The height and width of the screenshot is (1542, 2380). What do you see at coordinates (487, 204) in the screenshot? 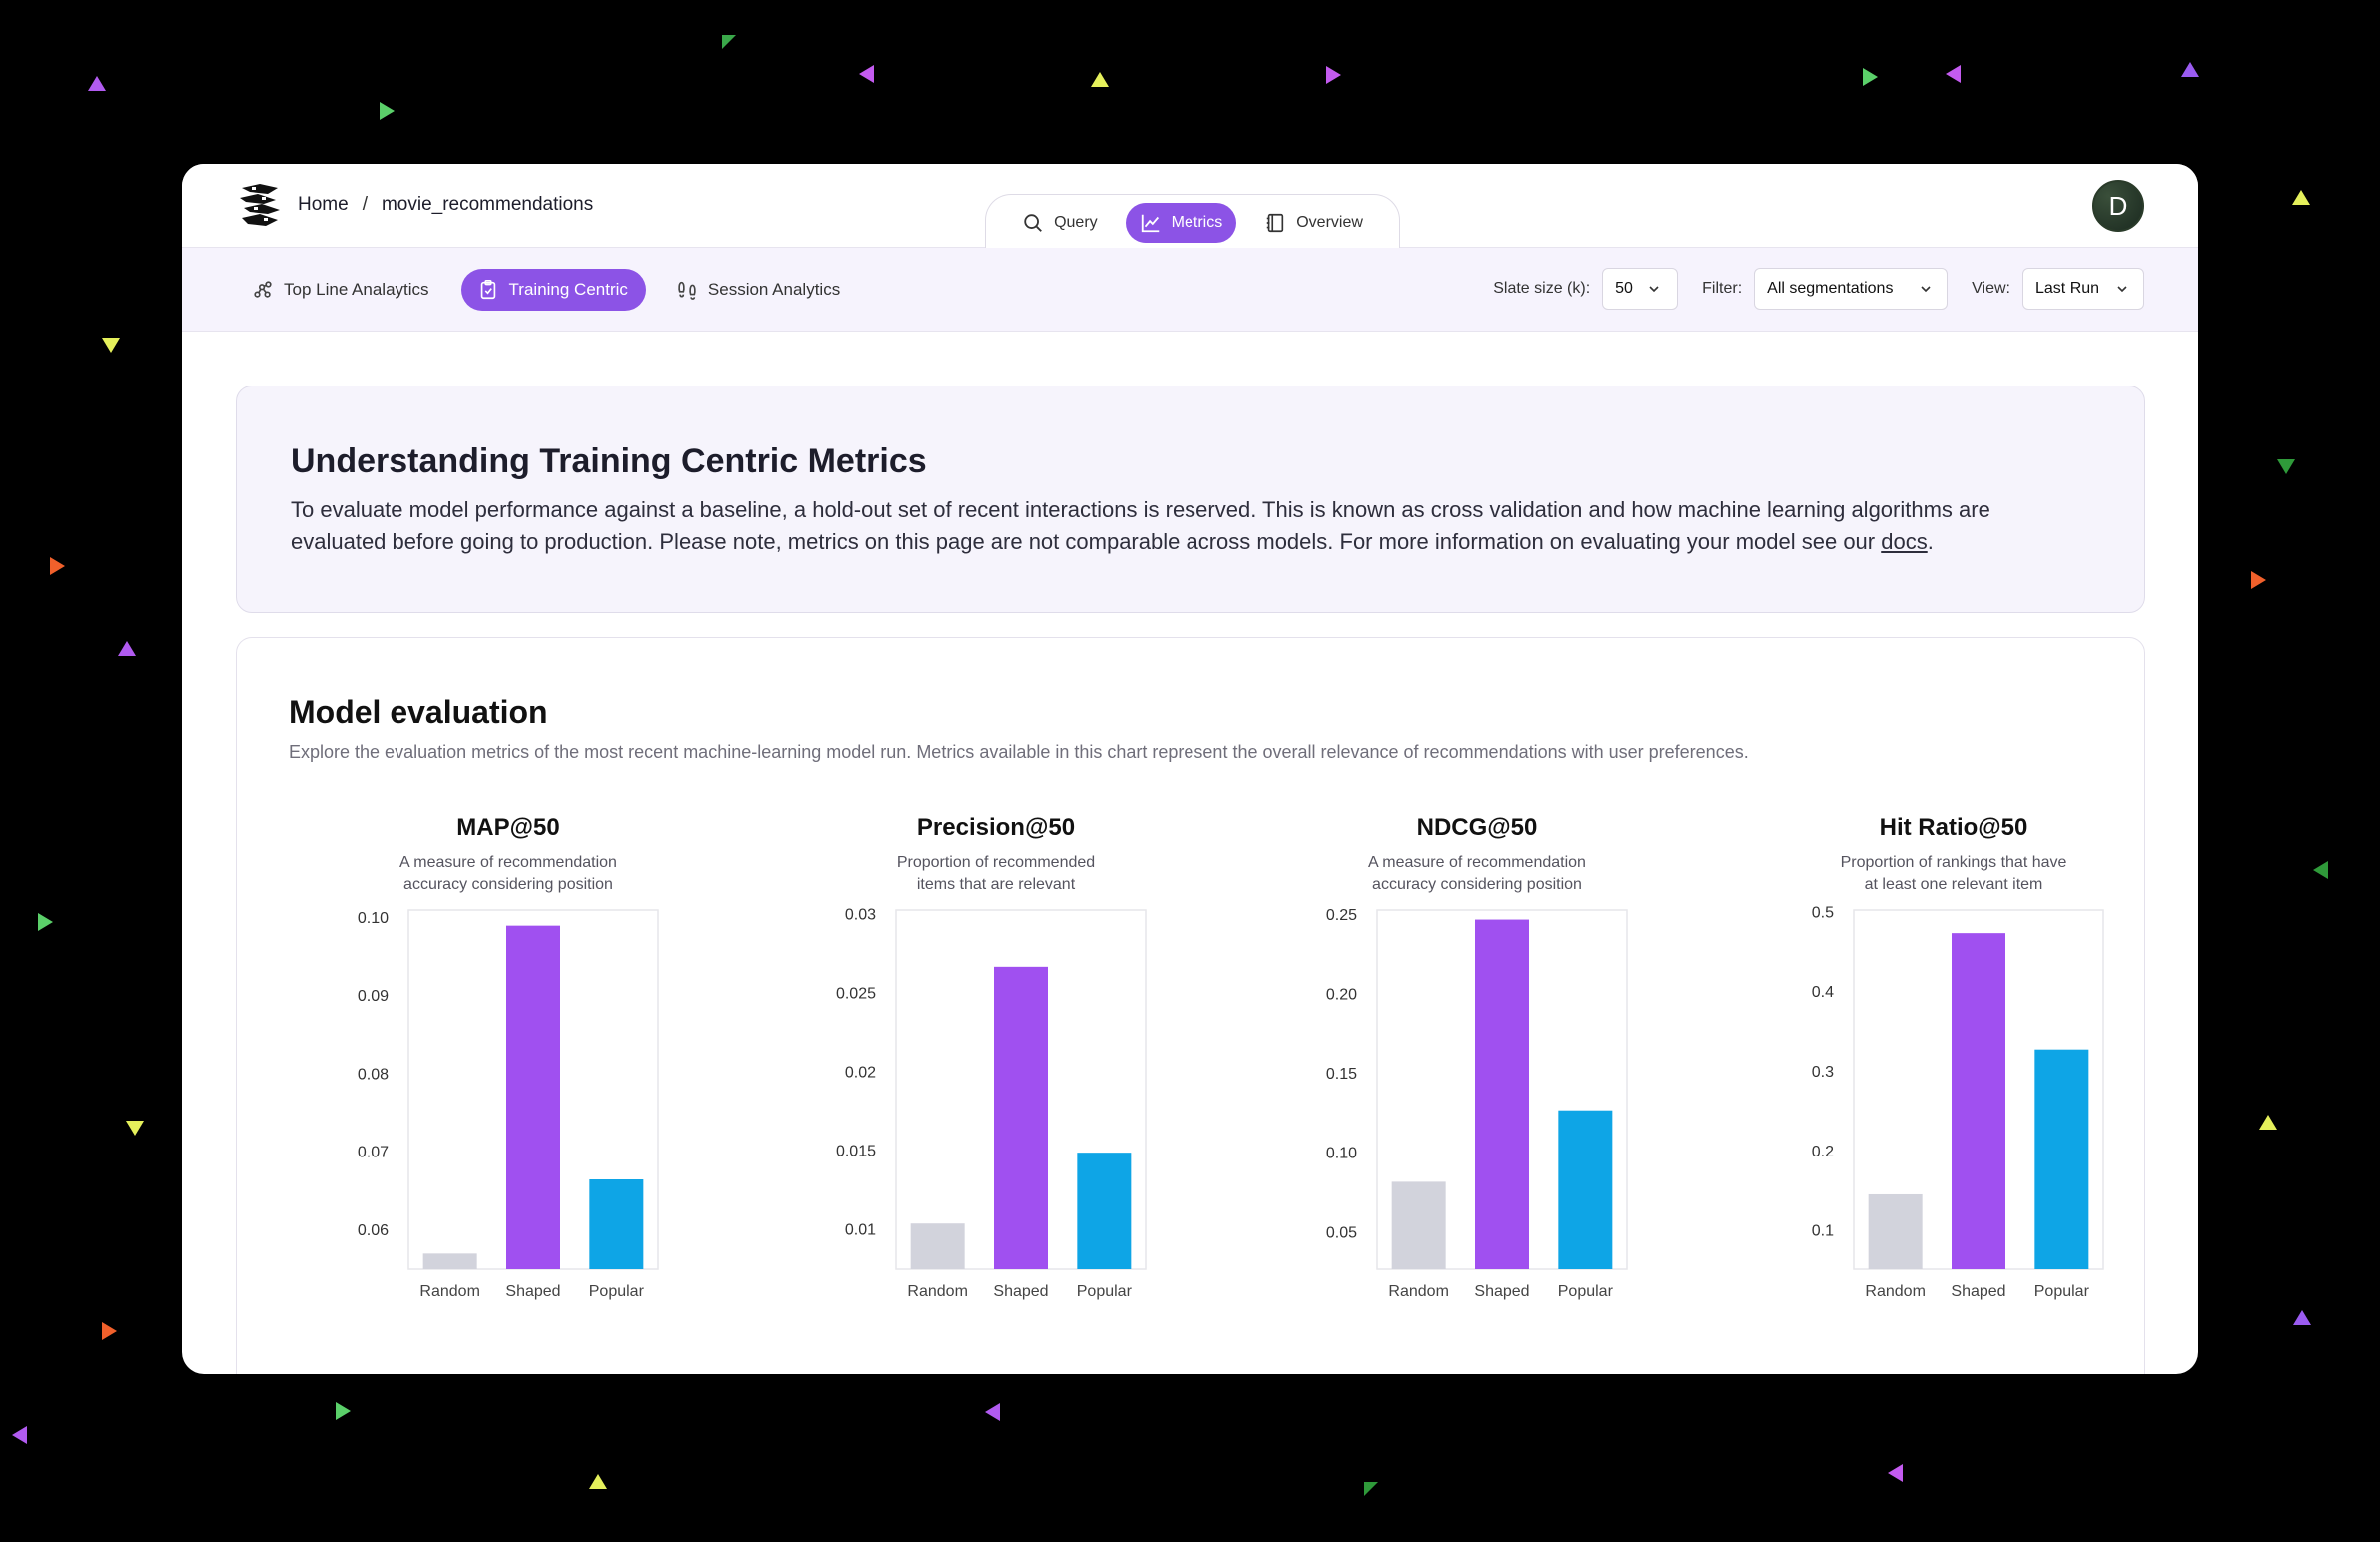
I see `breadcrumb-current: movie_recommendations` at bounding box center [487, 204].